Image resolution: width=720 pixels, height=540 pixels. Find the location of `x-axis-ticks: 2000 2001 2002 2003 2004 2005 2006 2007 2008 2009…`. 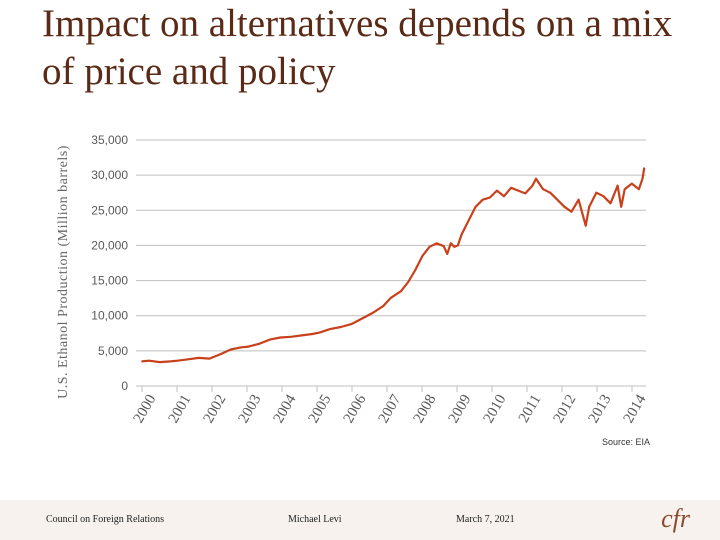

x-axis-ticks: 2000 2001 2002 2003 2004 2005 2006 2007 2008 2009… is located at coordinates (390, 406).